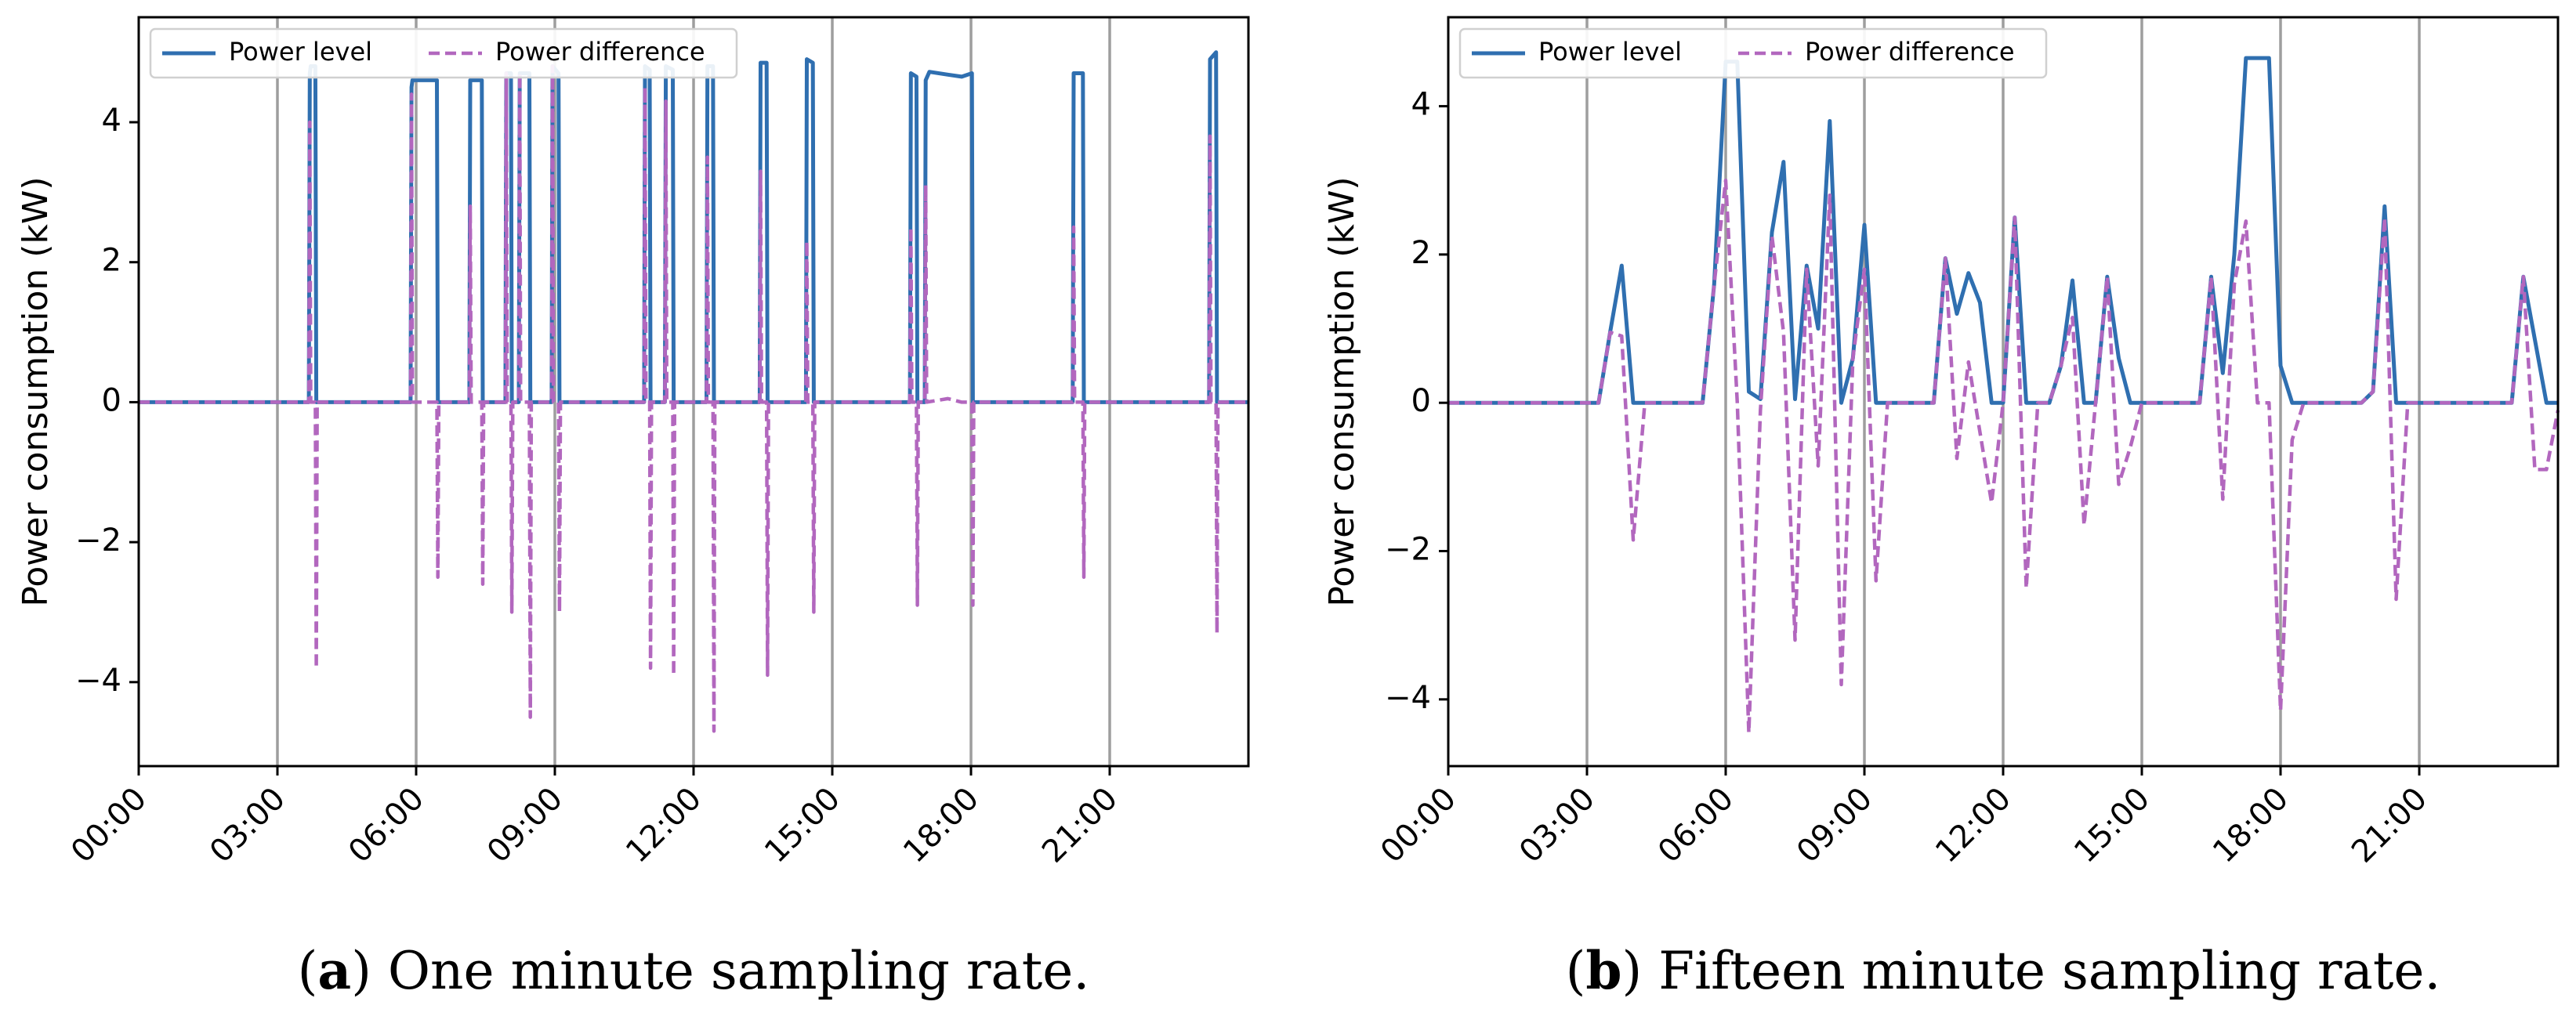 This screenshot has width=2576, height=1016. I want to click on panel-a-caption-letter: a, so click(334, 970).